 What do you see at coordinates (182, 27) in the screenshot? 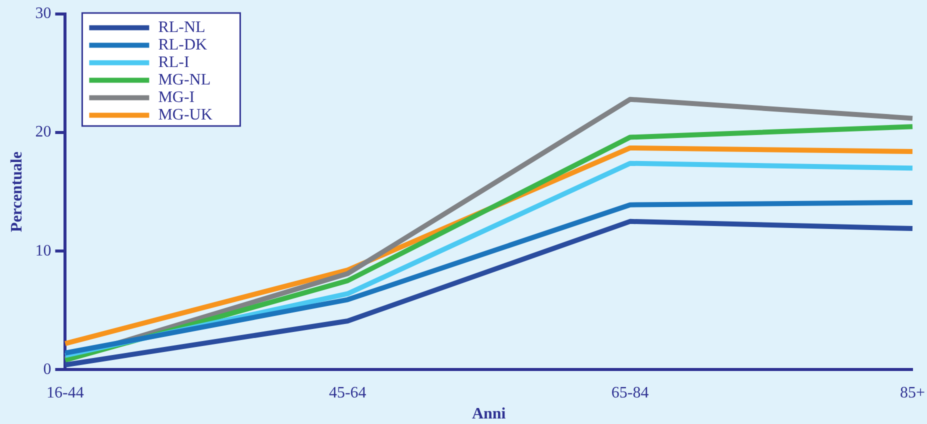
I see `legend-label: RL-NL` at bounding box center [182, 27].